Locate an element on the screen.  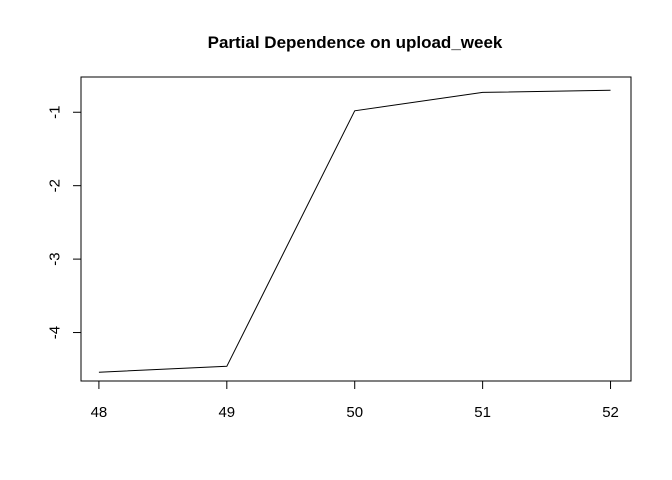
y-tick-label--1: -1 is located at coordinates (55, 112).